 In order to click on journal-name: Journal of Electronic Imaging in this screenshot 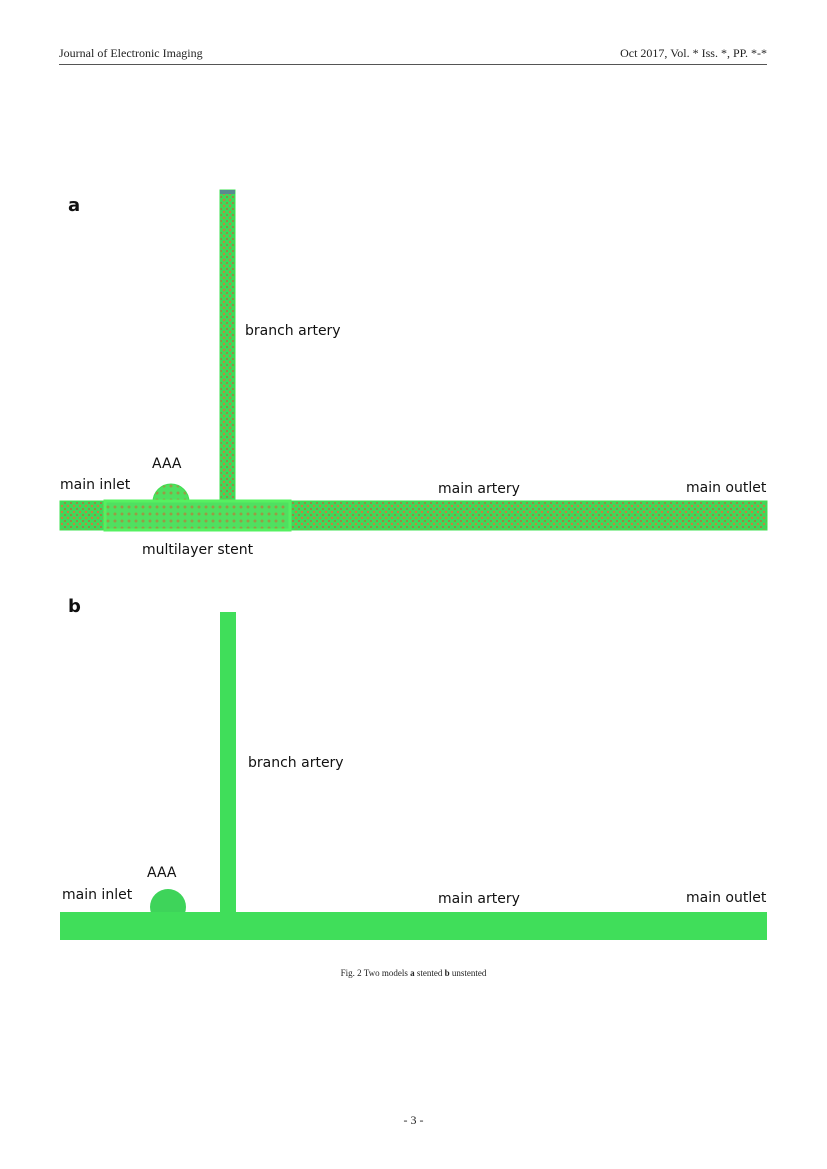, I will do `click(131, 53)`.